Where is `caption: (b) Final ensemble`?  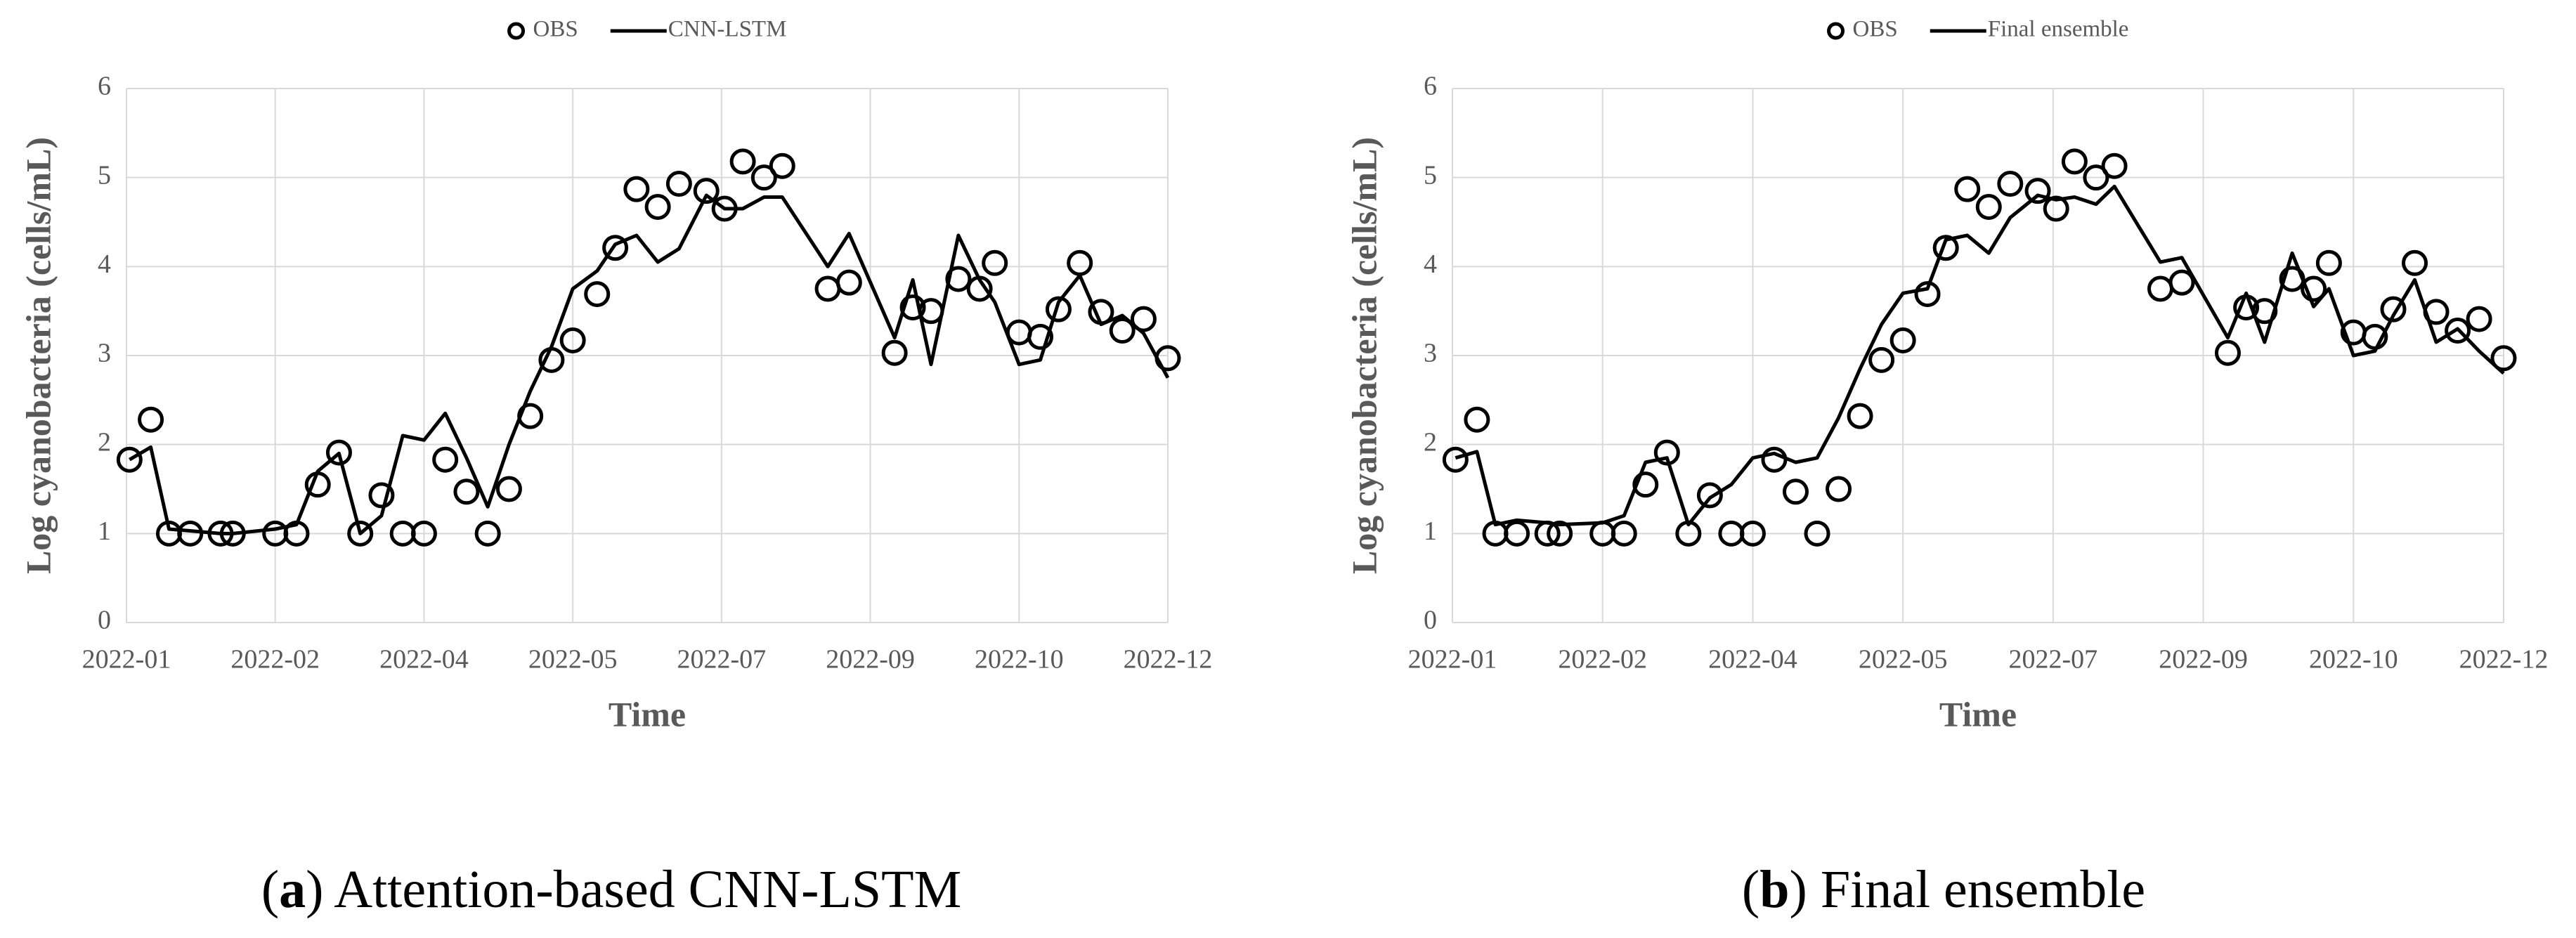
caption: (b) Final ensemble is located at coordinates (1943, 890).